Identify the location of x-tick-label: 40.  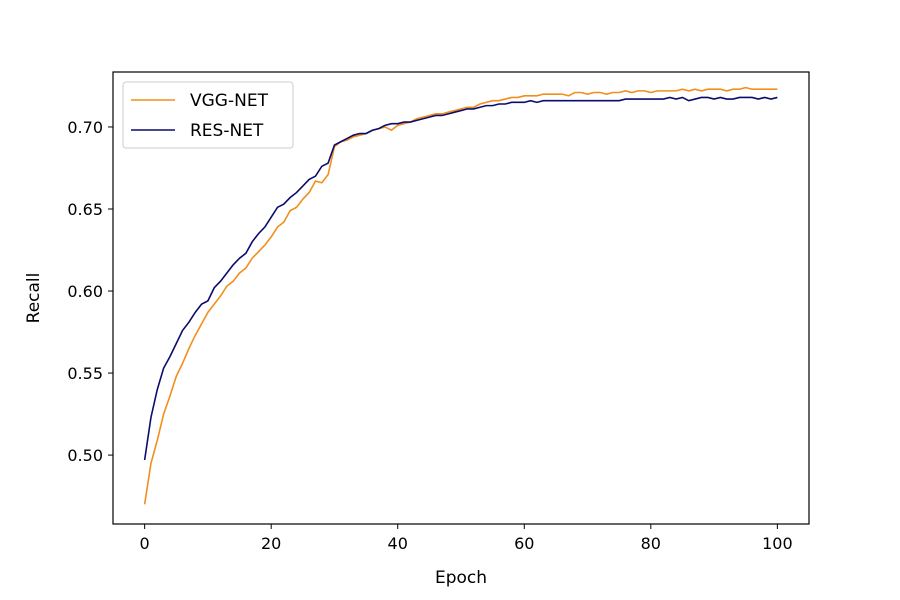
(398, 543).